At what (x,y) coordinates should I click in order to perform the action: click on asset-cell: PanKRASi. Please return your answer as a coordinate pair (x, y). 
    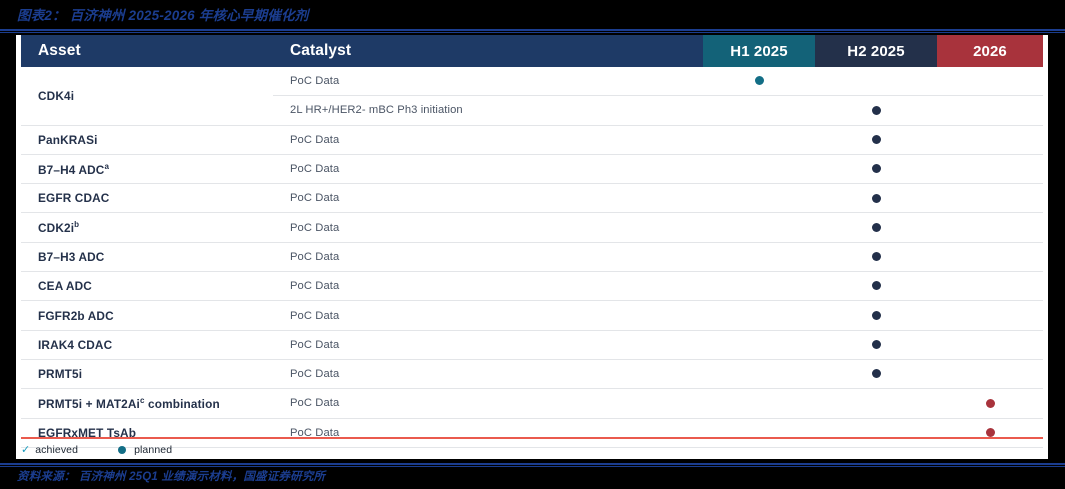
    Looking at the image, I should click on (147, 140).